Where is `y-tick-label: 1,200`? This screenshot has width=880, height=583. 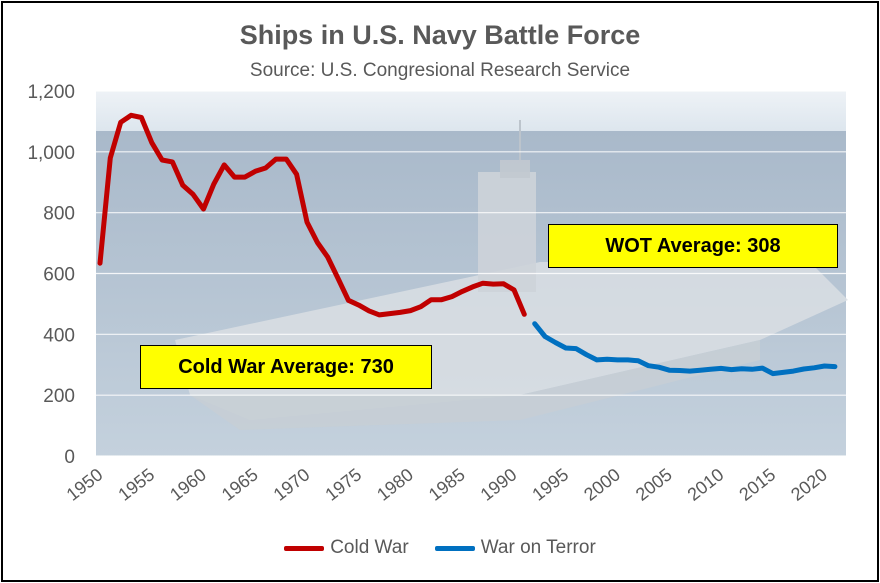
y-tick-label: 1,200 is located at coordinates (51, 92).